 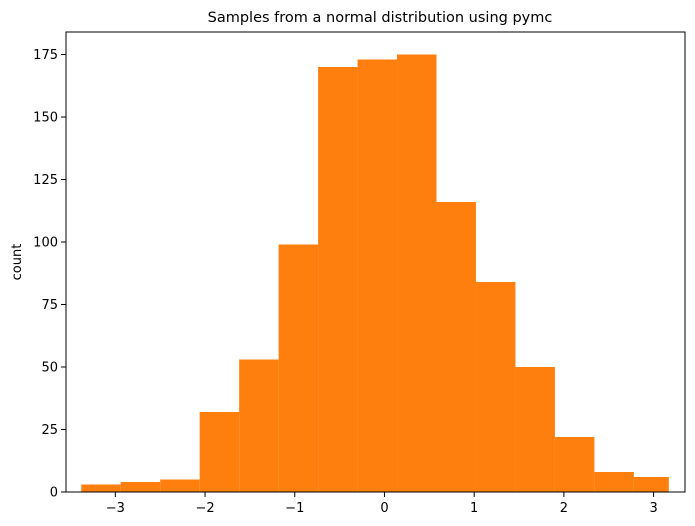 What do you see at coordinates (49, 274) in the screenshot?
I see `y-axis-ticks: 0 25 50 75 100 125 150 175` at bounding box center [49, 274].